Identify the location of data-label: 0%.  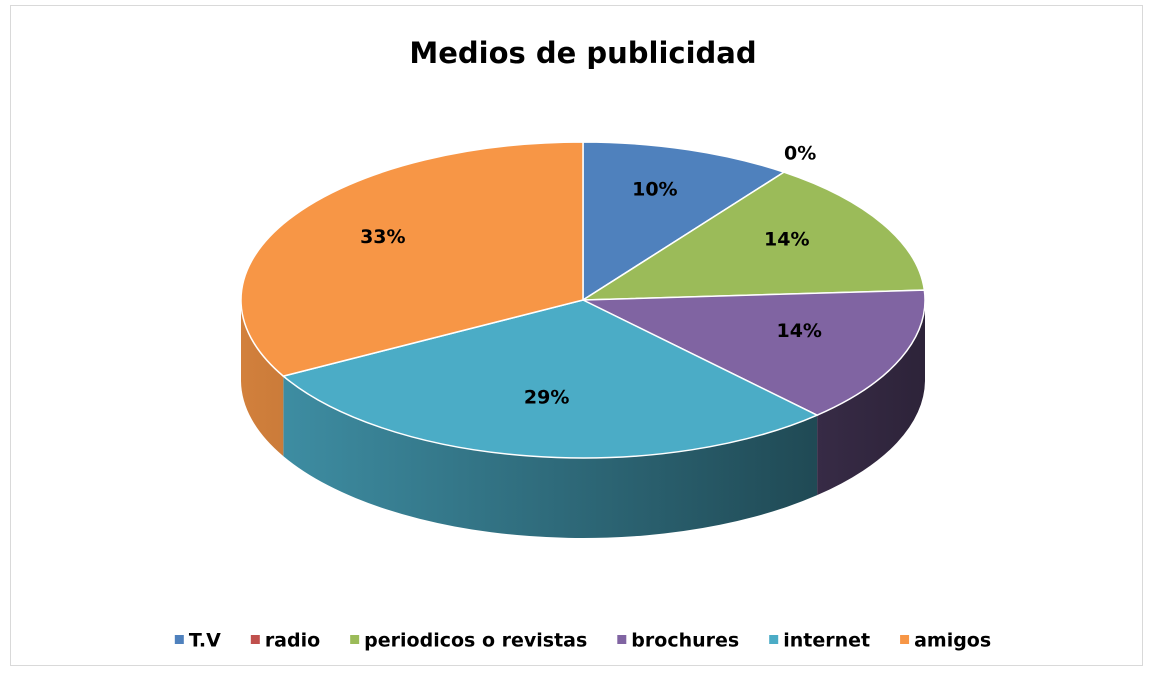
(800, 153).